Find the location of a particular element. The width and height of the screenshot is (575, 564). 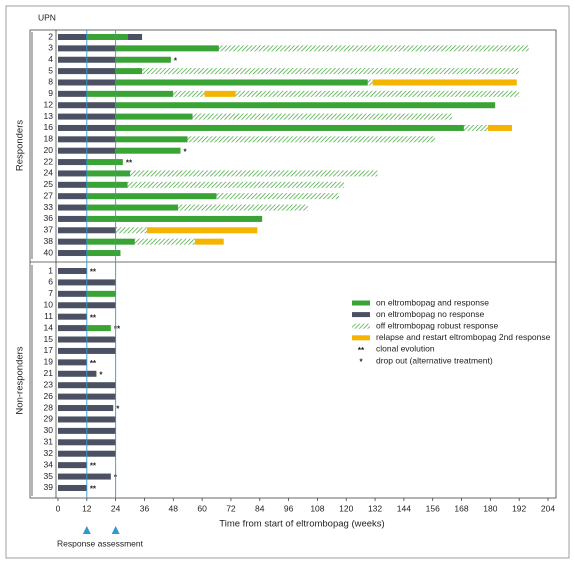

x-tick-label: 180 is located at coordinates (490, 508).